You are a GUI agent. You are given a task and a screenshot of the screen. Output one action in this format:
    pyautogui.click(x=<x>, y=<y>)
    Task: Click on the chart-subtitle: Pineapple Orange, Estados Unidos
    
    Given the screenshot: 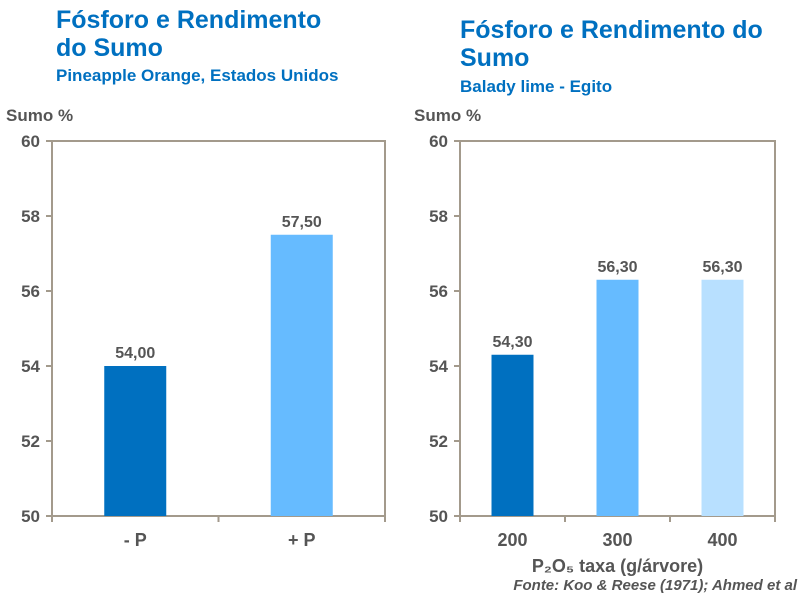 What is the action you would take?
    pyautogui.click(x=197, y=75)
    